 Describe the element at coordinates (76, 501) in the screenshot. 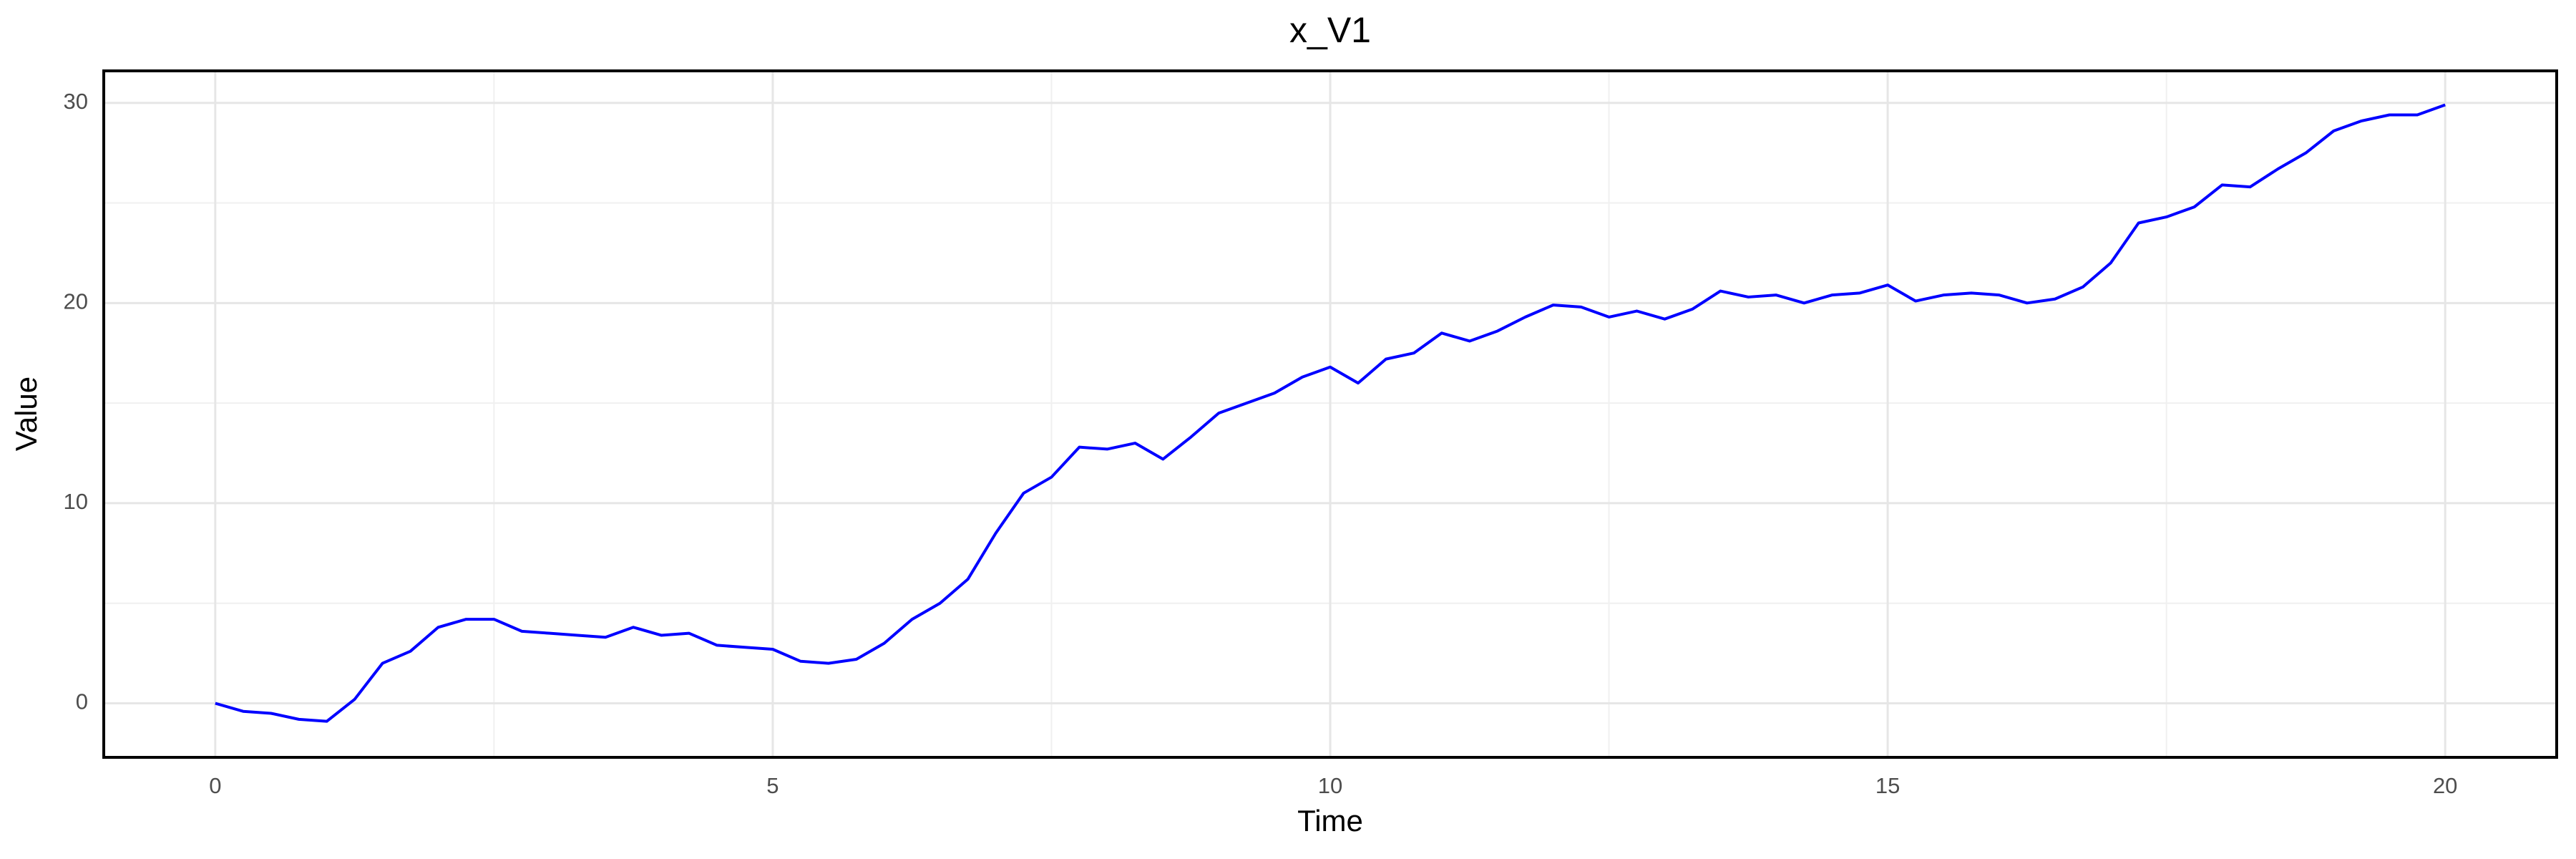

I see `y-tick-label: 10` at that location.